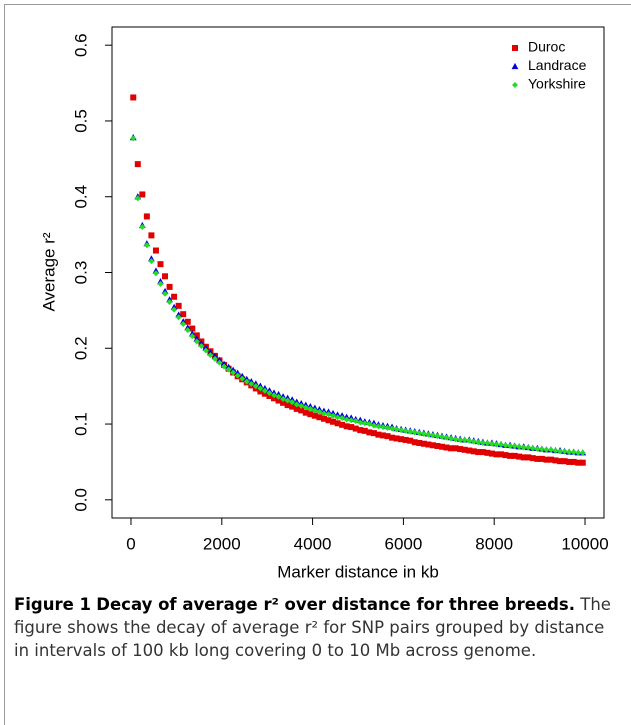 The width and height of the screenshot is (631, 725). I want to click on caption-label: Figure 1, so click(53, 604).